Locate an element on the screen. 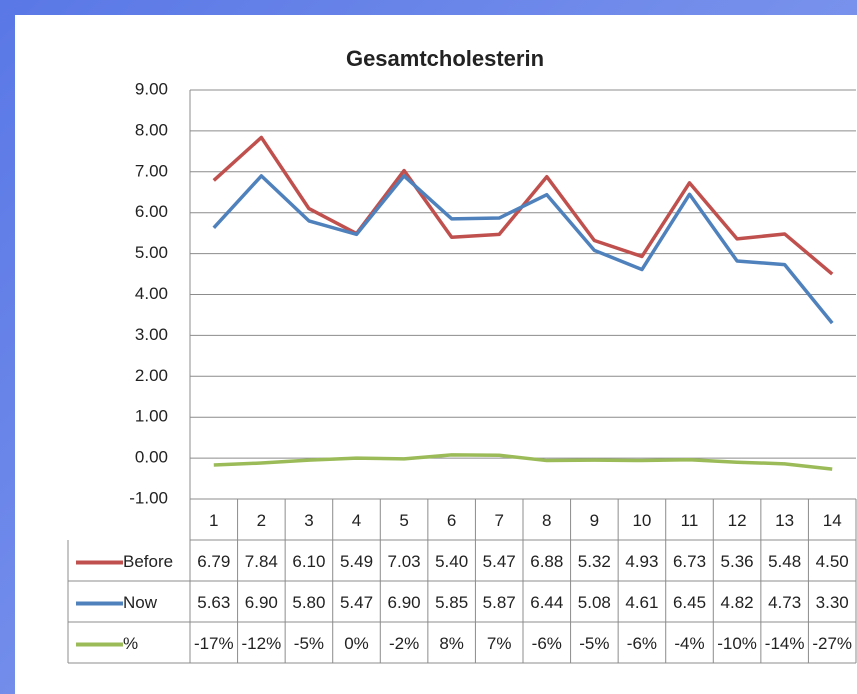  x-tick-label: 8 is located at coordinates (546, 520).